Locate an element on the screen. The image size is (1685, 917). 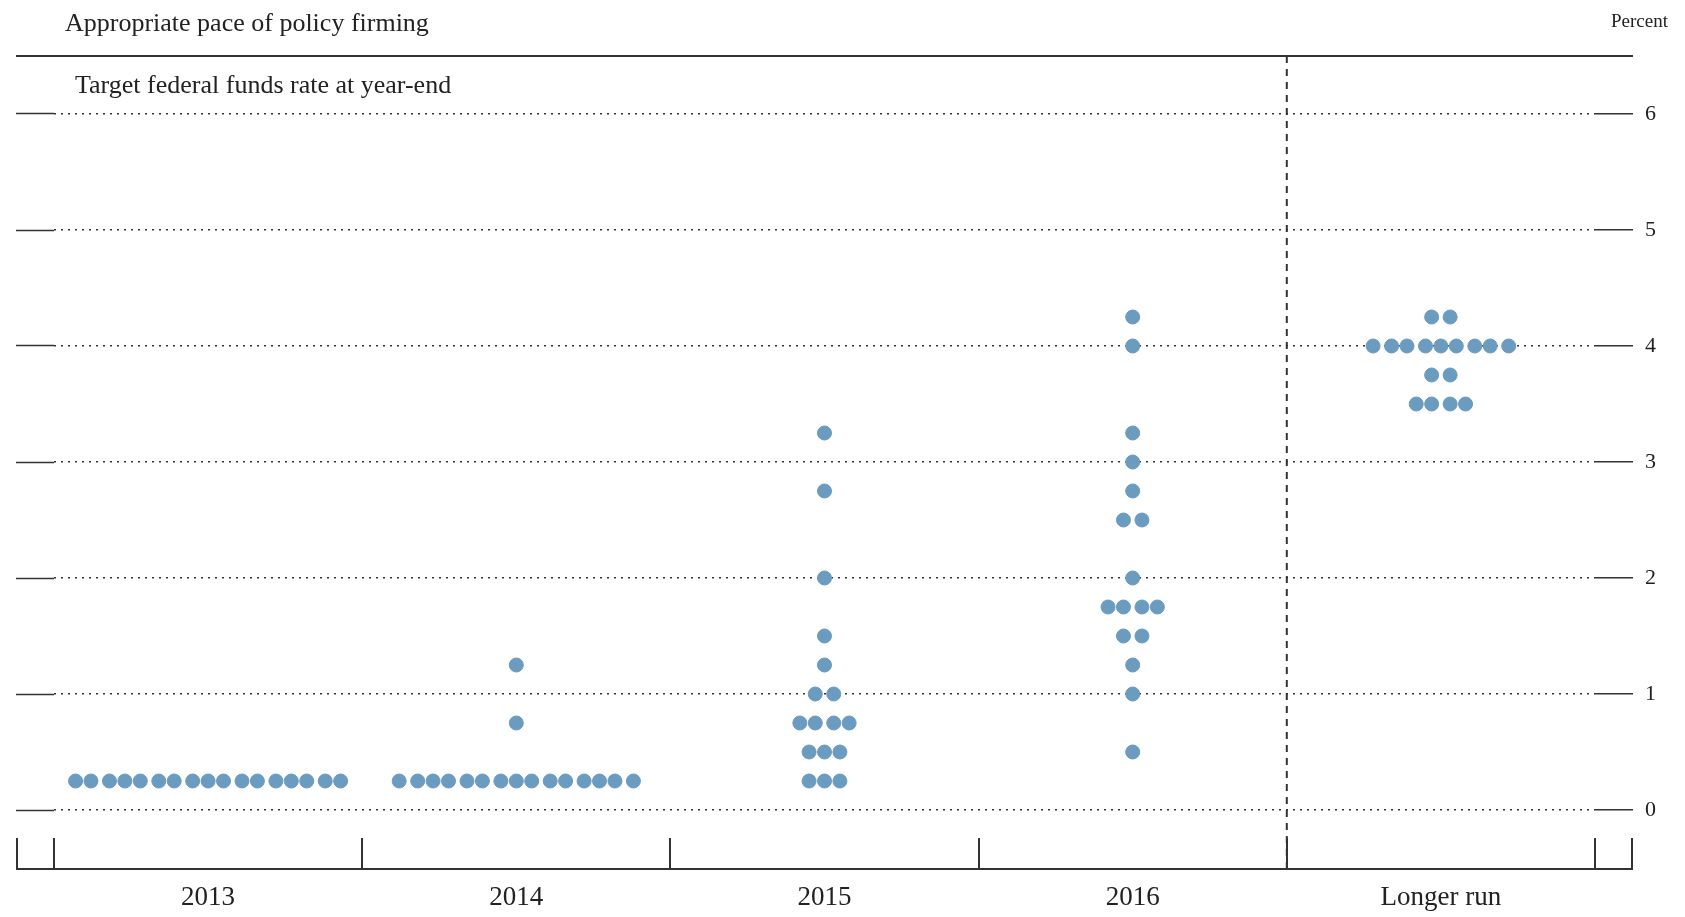
y-tick-label: 5 is located at coordinates (1650, 228).